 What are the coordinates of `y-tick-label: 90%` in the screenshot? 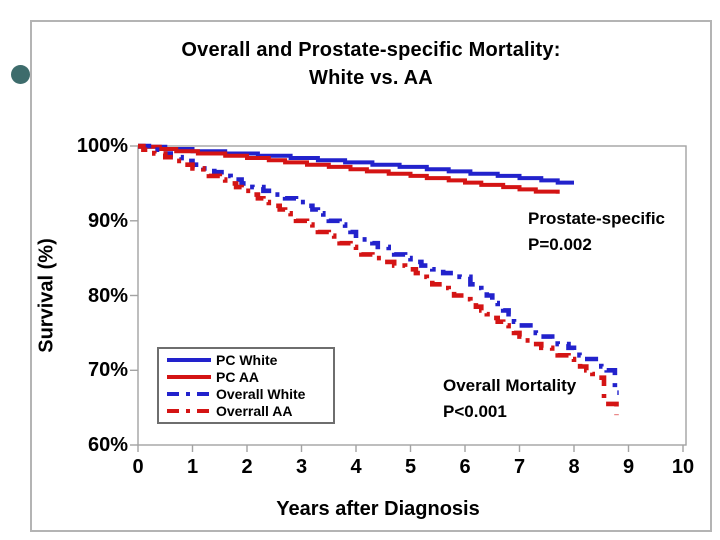 It's located at (107, 220).